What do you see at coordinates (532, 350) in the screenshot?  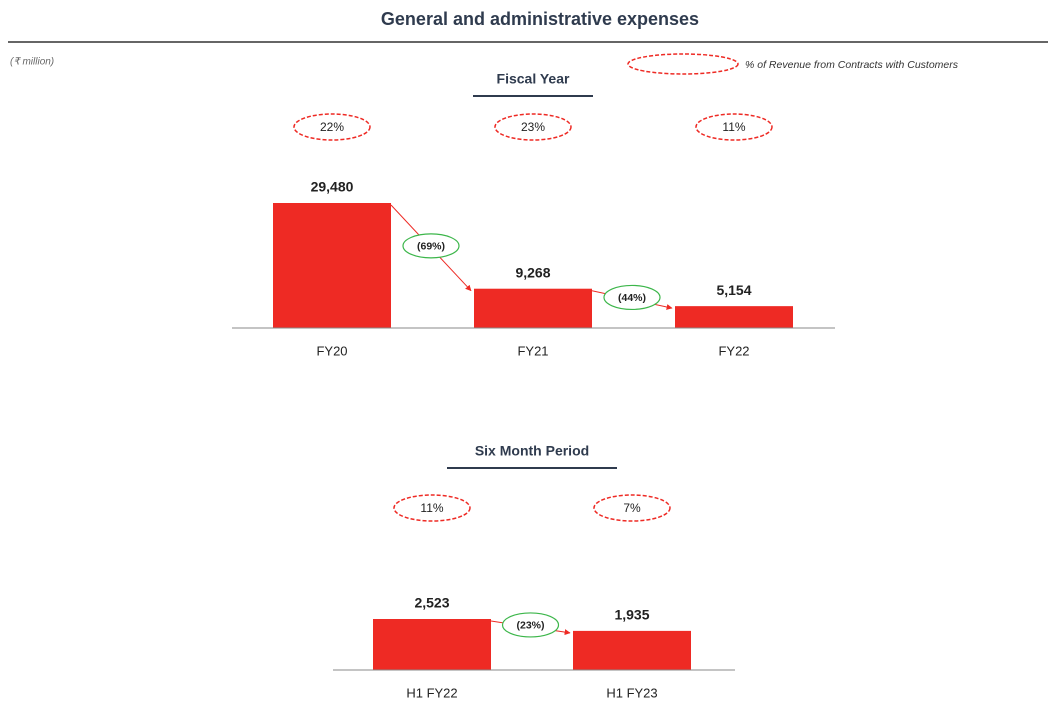 I see `category-label: FY21` at bounding box center [532, 350].